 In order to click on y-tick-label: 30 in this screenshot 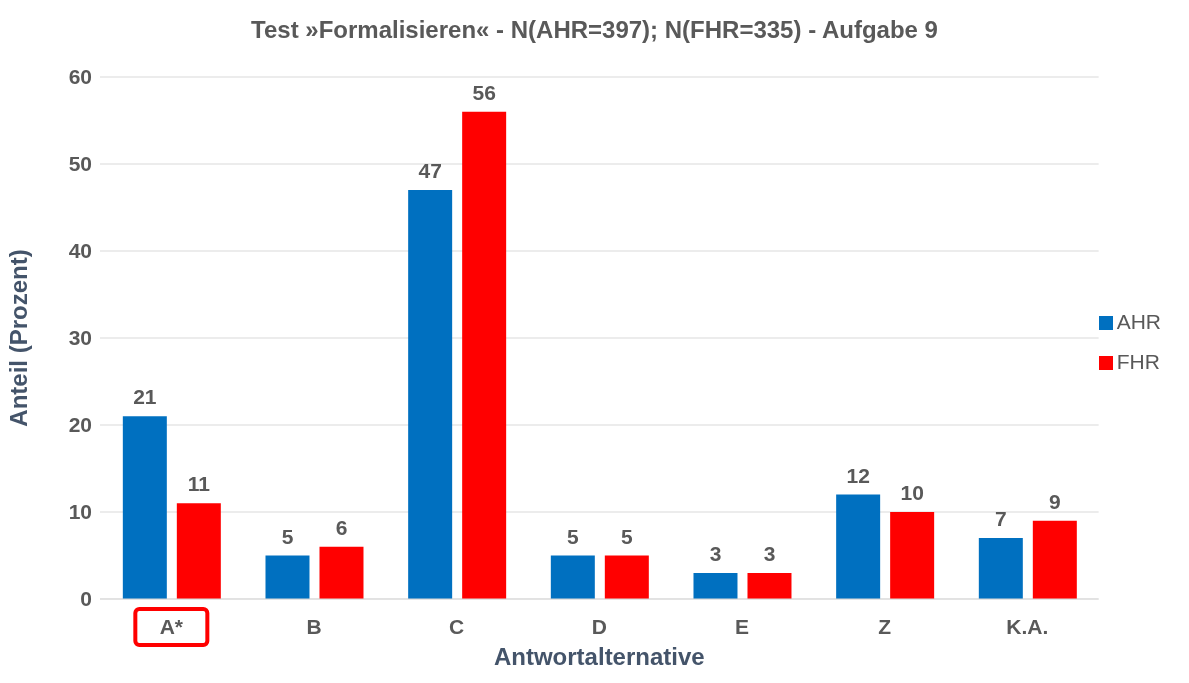, I will do `click(80, 338)`.